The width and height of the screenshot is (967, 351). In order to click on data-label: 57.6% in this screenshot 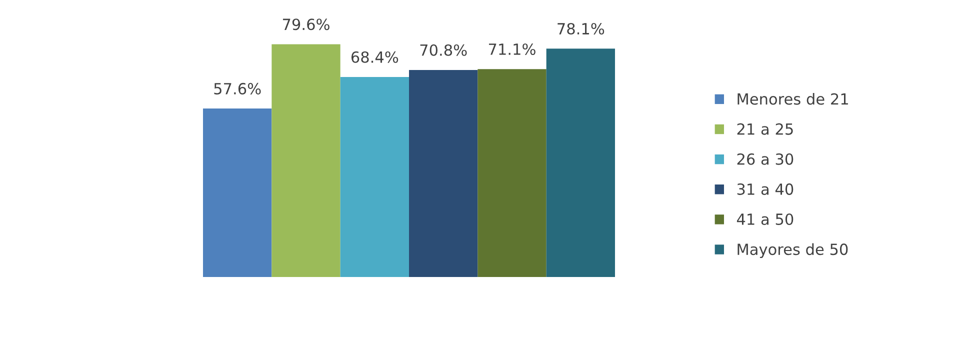, I will do `click(237, 88)`.